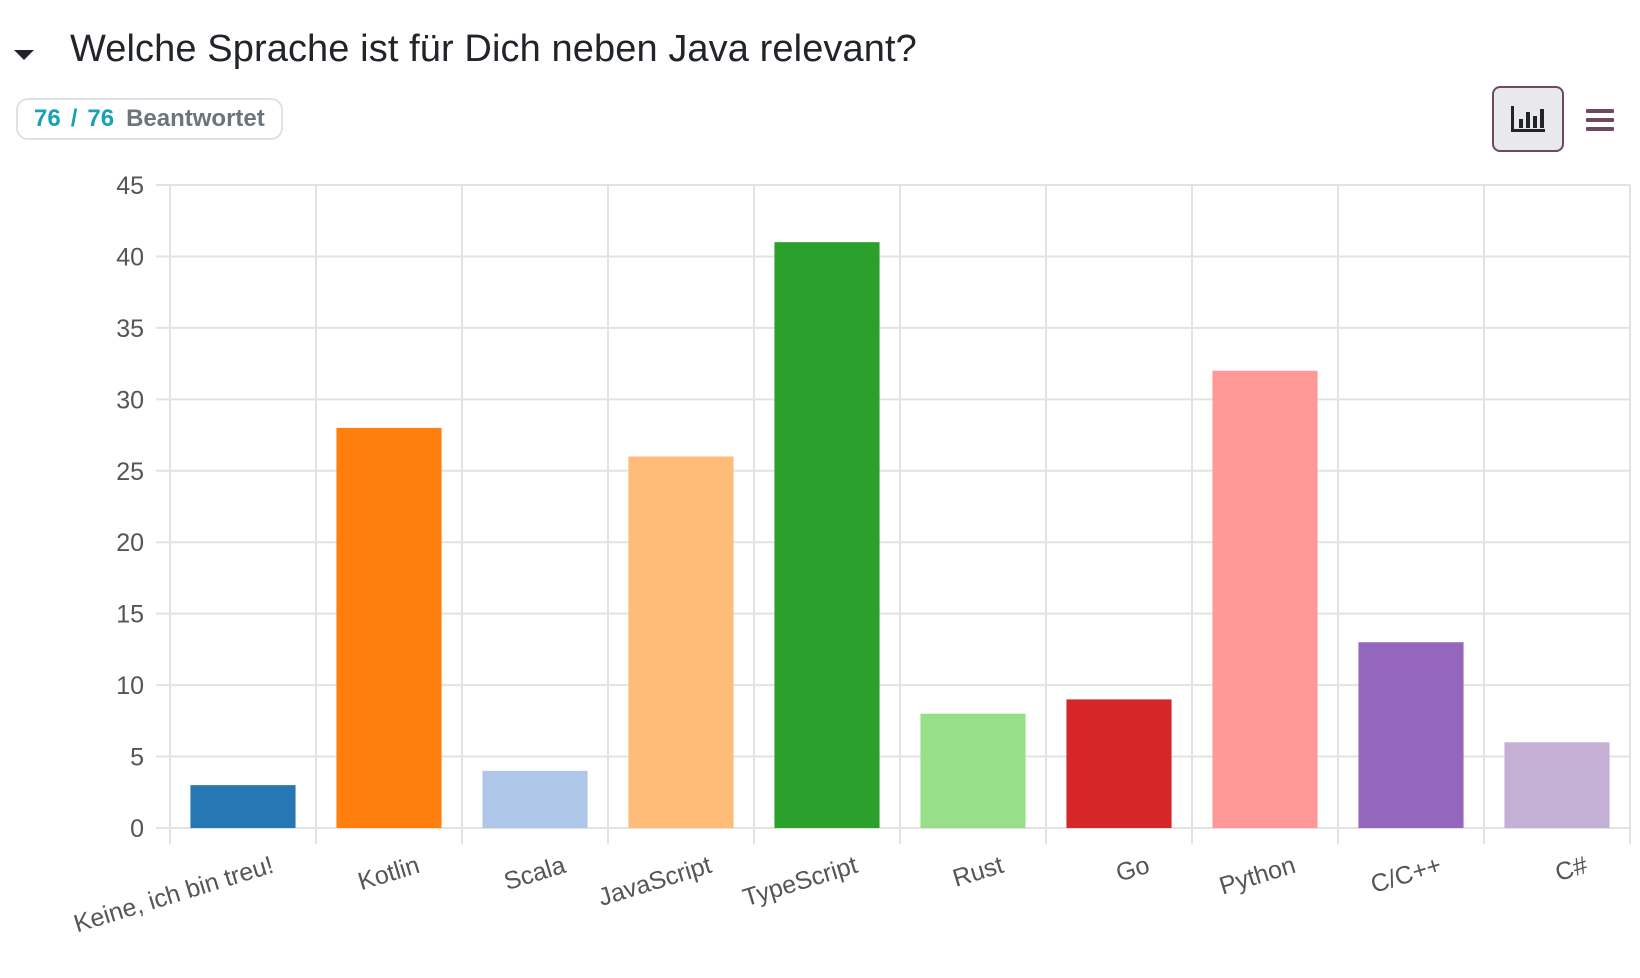 This screenshot has width=1640, height=978. I want to click on x-tick-label: Go, so click(1133, 869).